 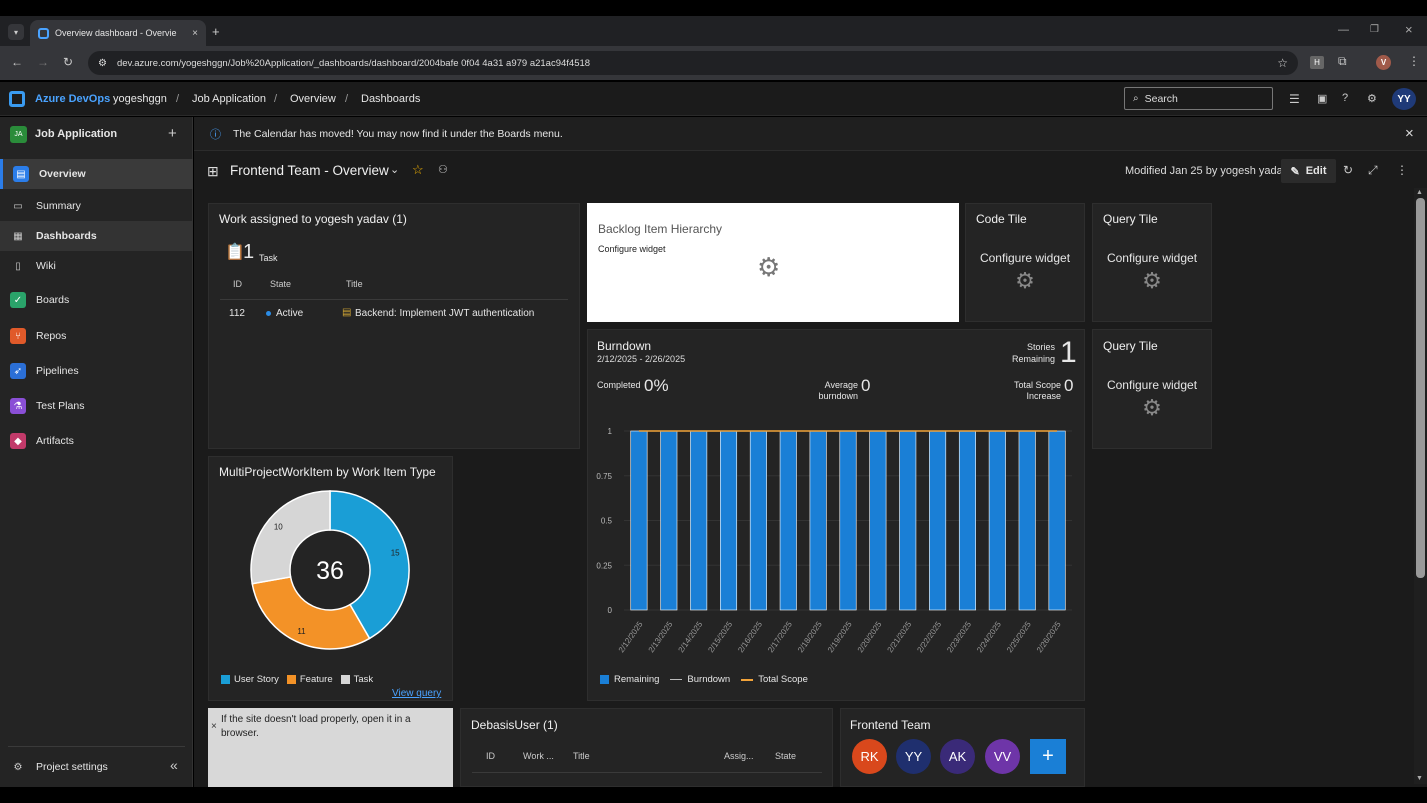 I want to click on back-icon: ←, so click(x=17, y=62).